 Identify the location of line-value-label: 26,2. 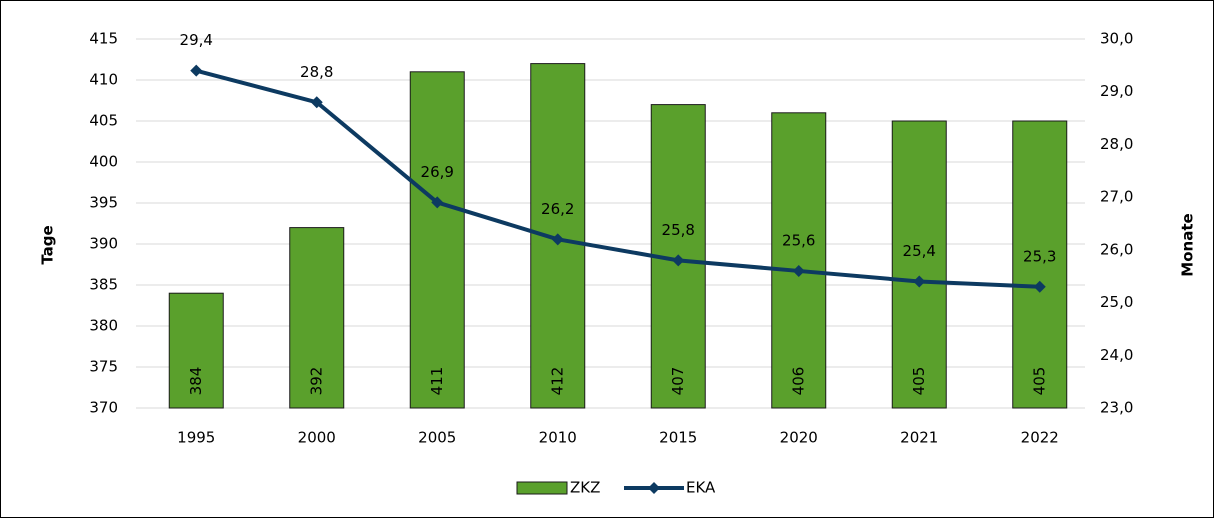
(557, 209).